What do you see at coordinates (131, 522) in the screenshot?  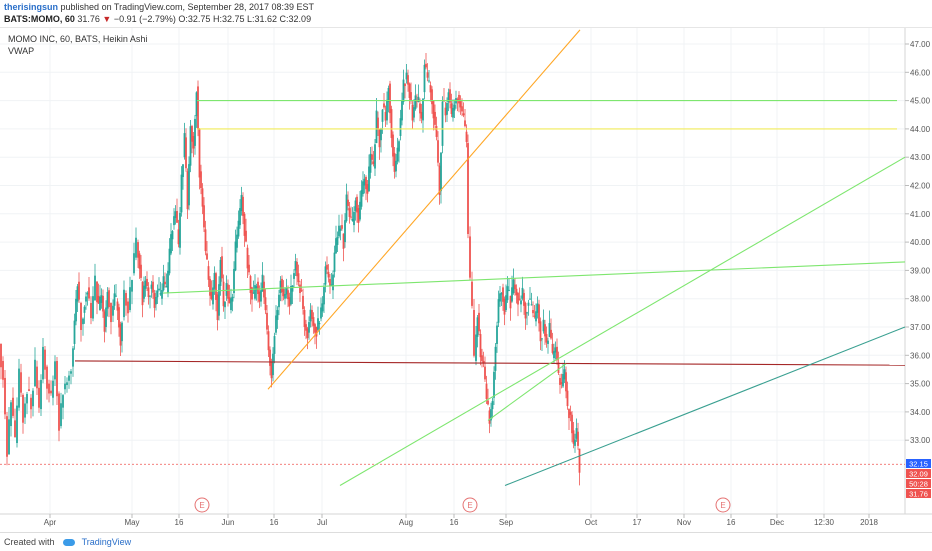 I see `x-tick-label: May` at bounding box center [131, 522].